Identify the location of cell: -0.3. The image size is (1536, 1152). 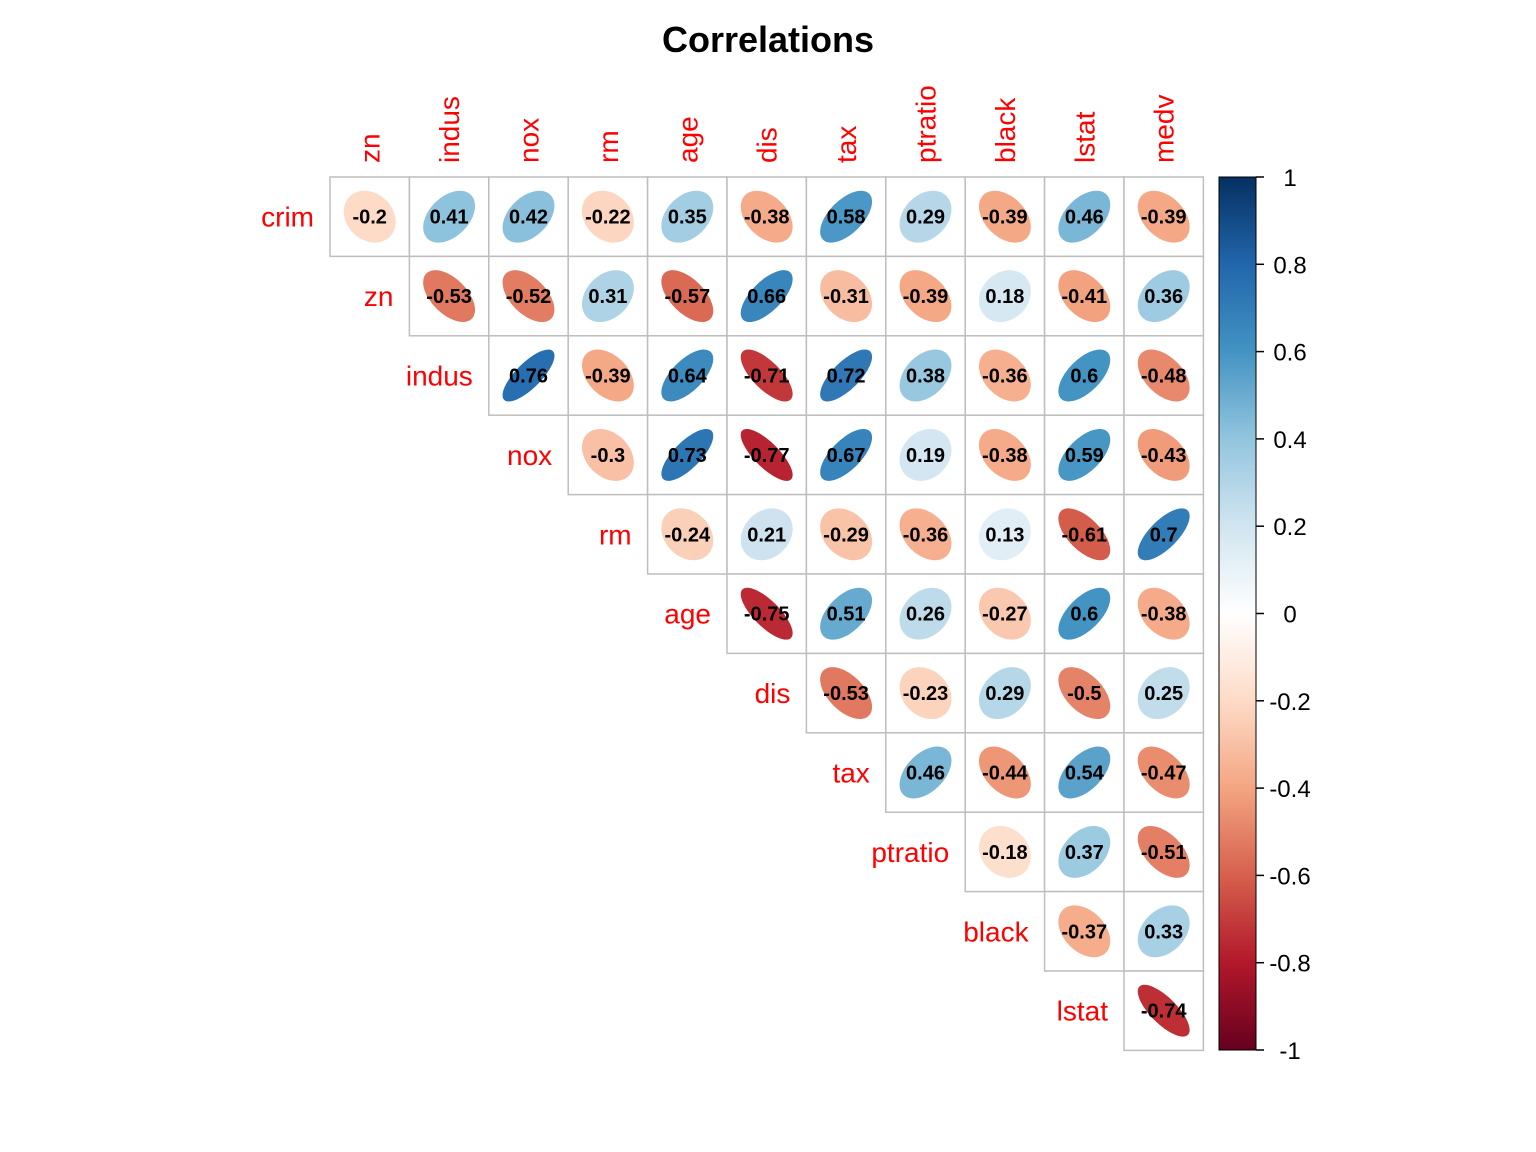
(608, 455).